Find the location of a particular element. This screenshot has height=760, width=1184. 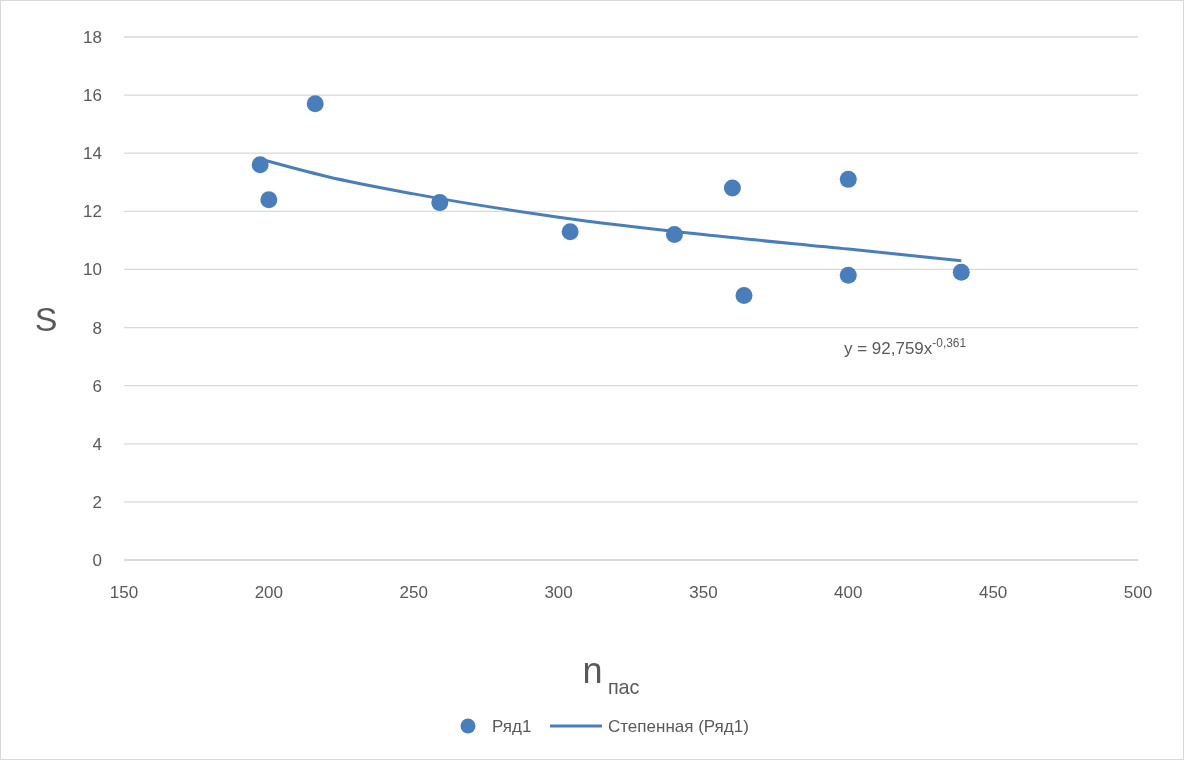

x-tick-label: 250 is located at coordinates (413, 592).